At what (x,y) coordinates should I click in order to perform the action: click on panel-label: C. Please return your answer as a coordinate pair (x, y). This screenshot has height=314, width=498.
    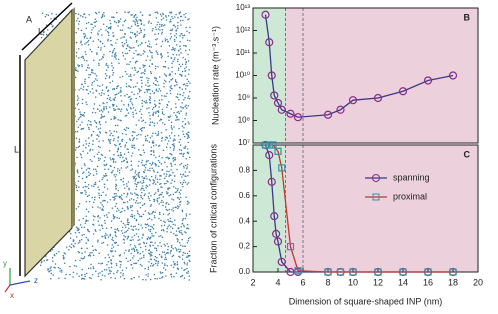
    Looking at the image, I should click on (467, 154).